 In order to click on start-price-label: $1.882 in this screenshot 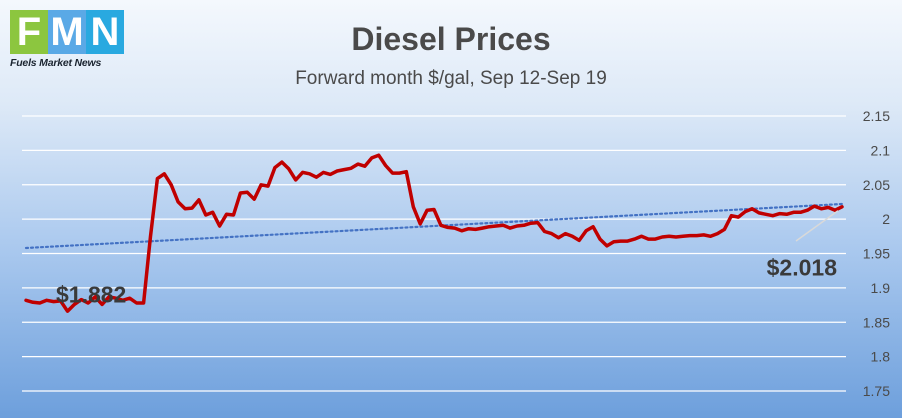, I will do `click(91, 294)`.